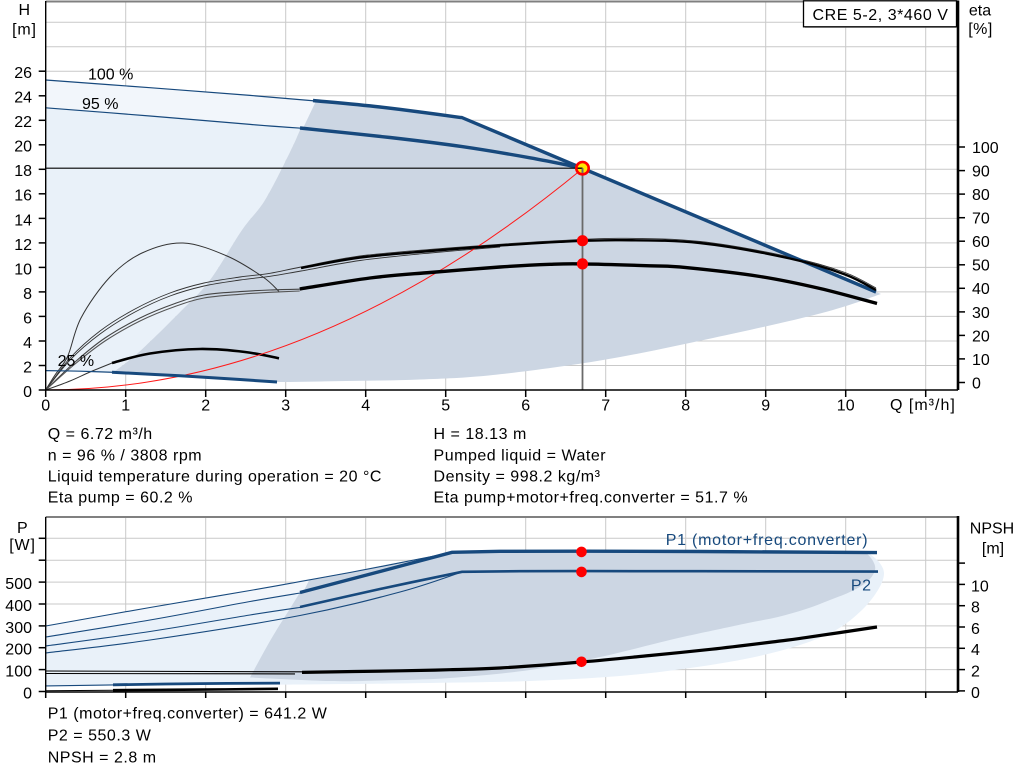 This screenshot has width=1024, height=781. What do you see at coordinates (992, 529) in the screenshot?
I see `svg-text: NPSH` at bounding box center [992, 529].